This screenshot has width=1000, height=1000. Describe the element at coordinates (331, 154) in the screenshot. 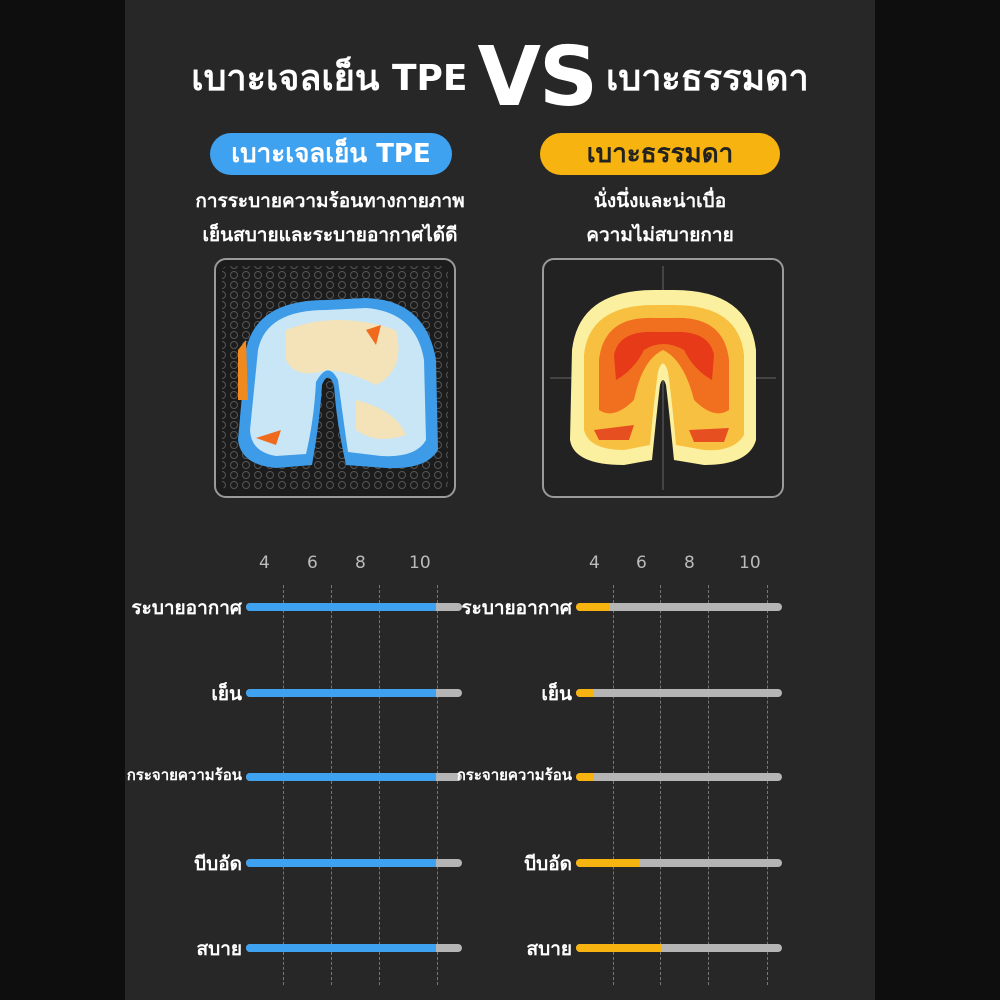

I see `tpe-badge: เบาะเจลเย็น TPE` at that location.